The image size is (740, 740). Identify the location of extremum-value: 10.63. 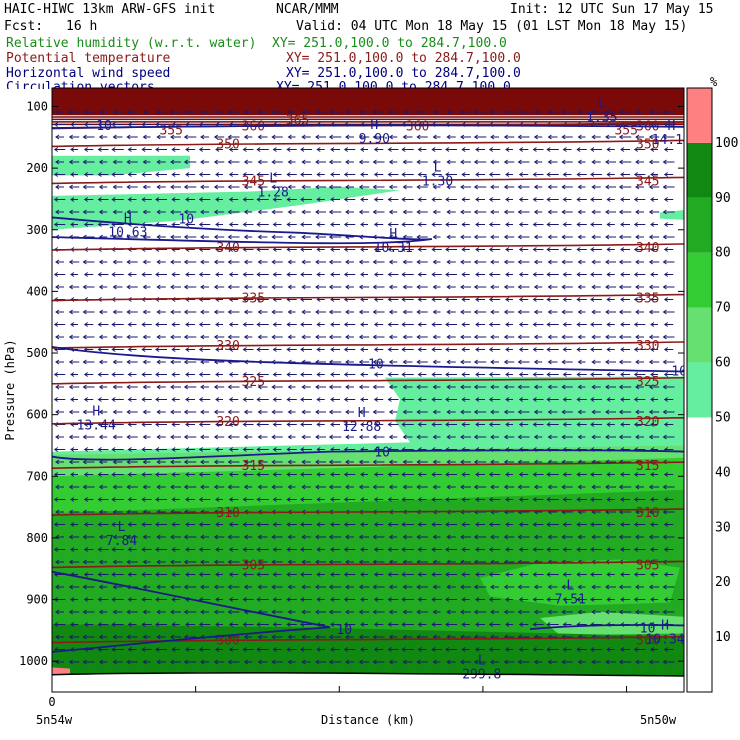
(127, 233).